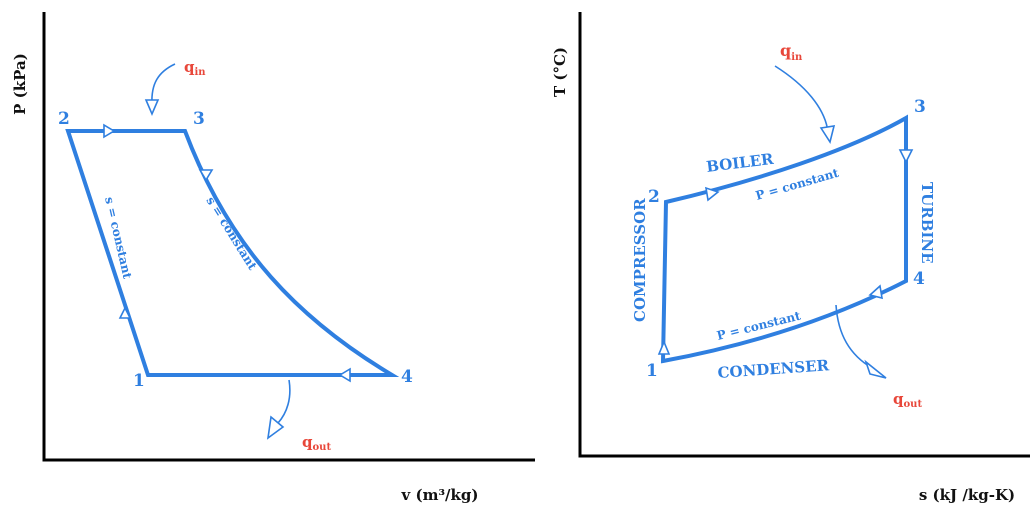 Image resolution: width=1036 pixels, height=512 pixels. I want to click on pv-state-4: 4, so click(407, 377).